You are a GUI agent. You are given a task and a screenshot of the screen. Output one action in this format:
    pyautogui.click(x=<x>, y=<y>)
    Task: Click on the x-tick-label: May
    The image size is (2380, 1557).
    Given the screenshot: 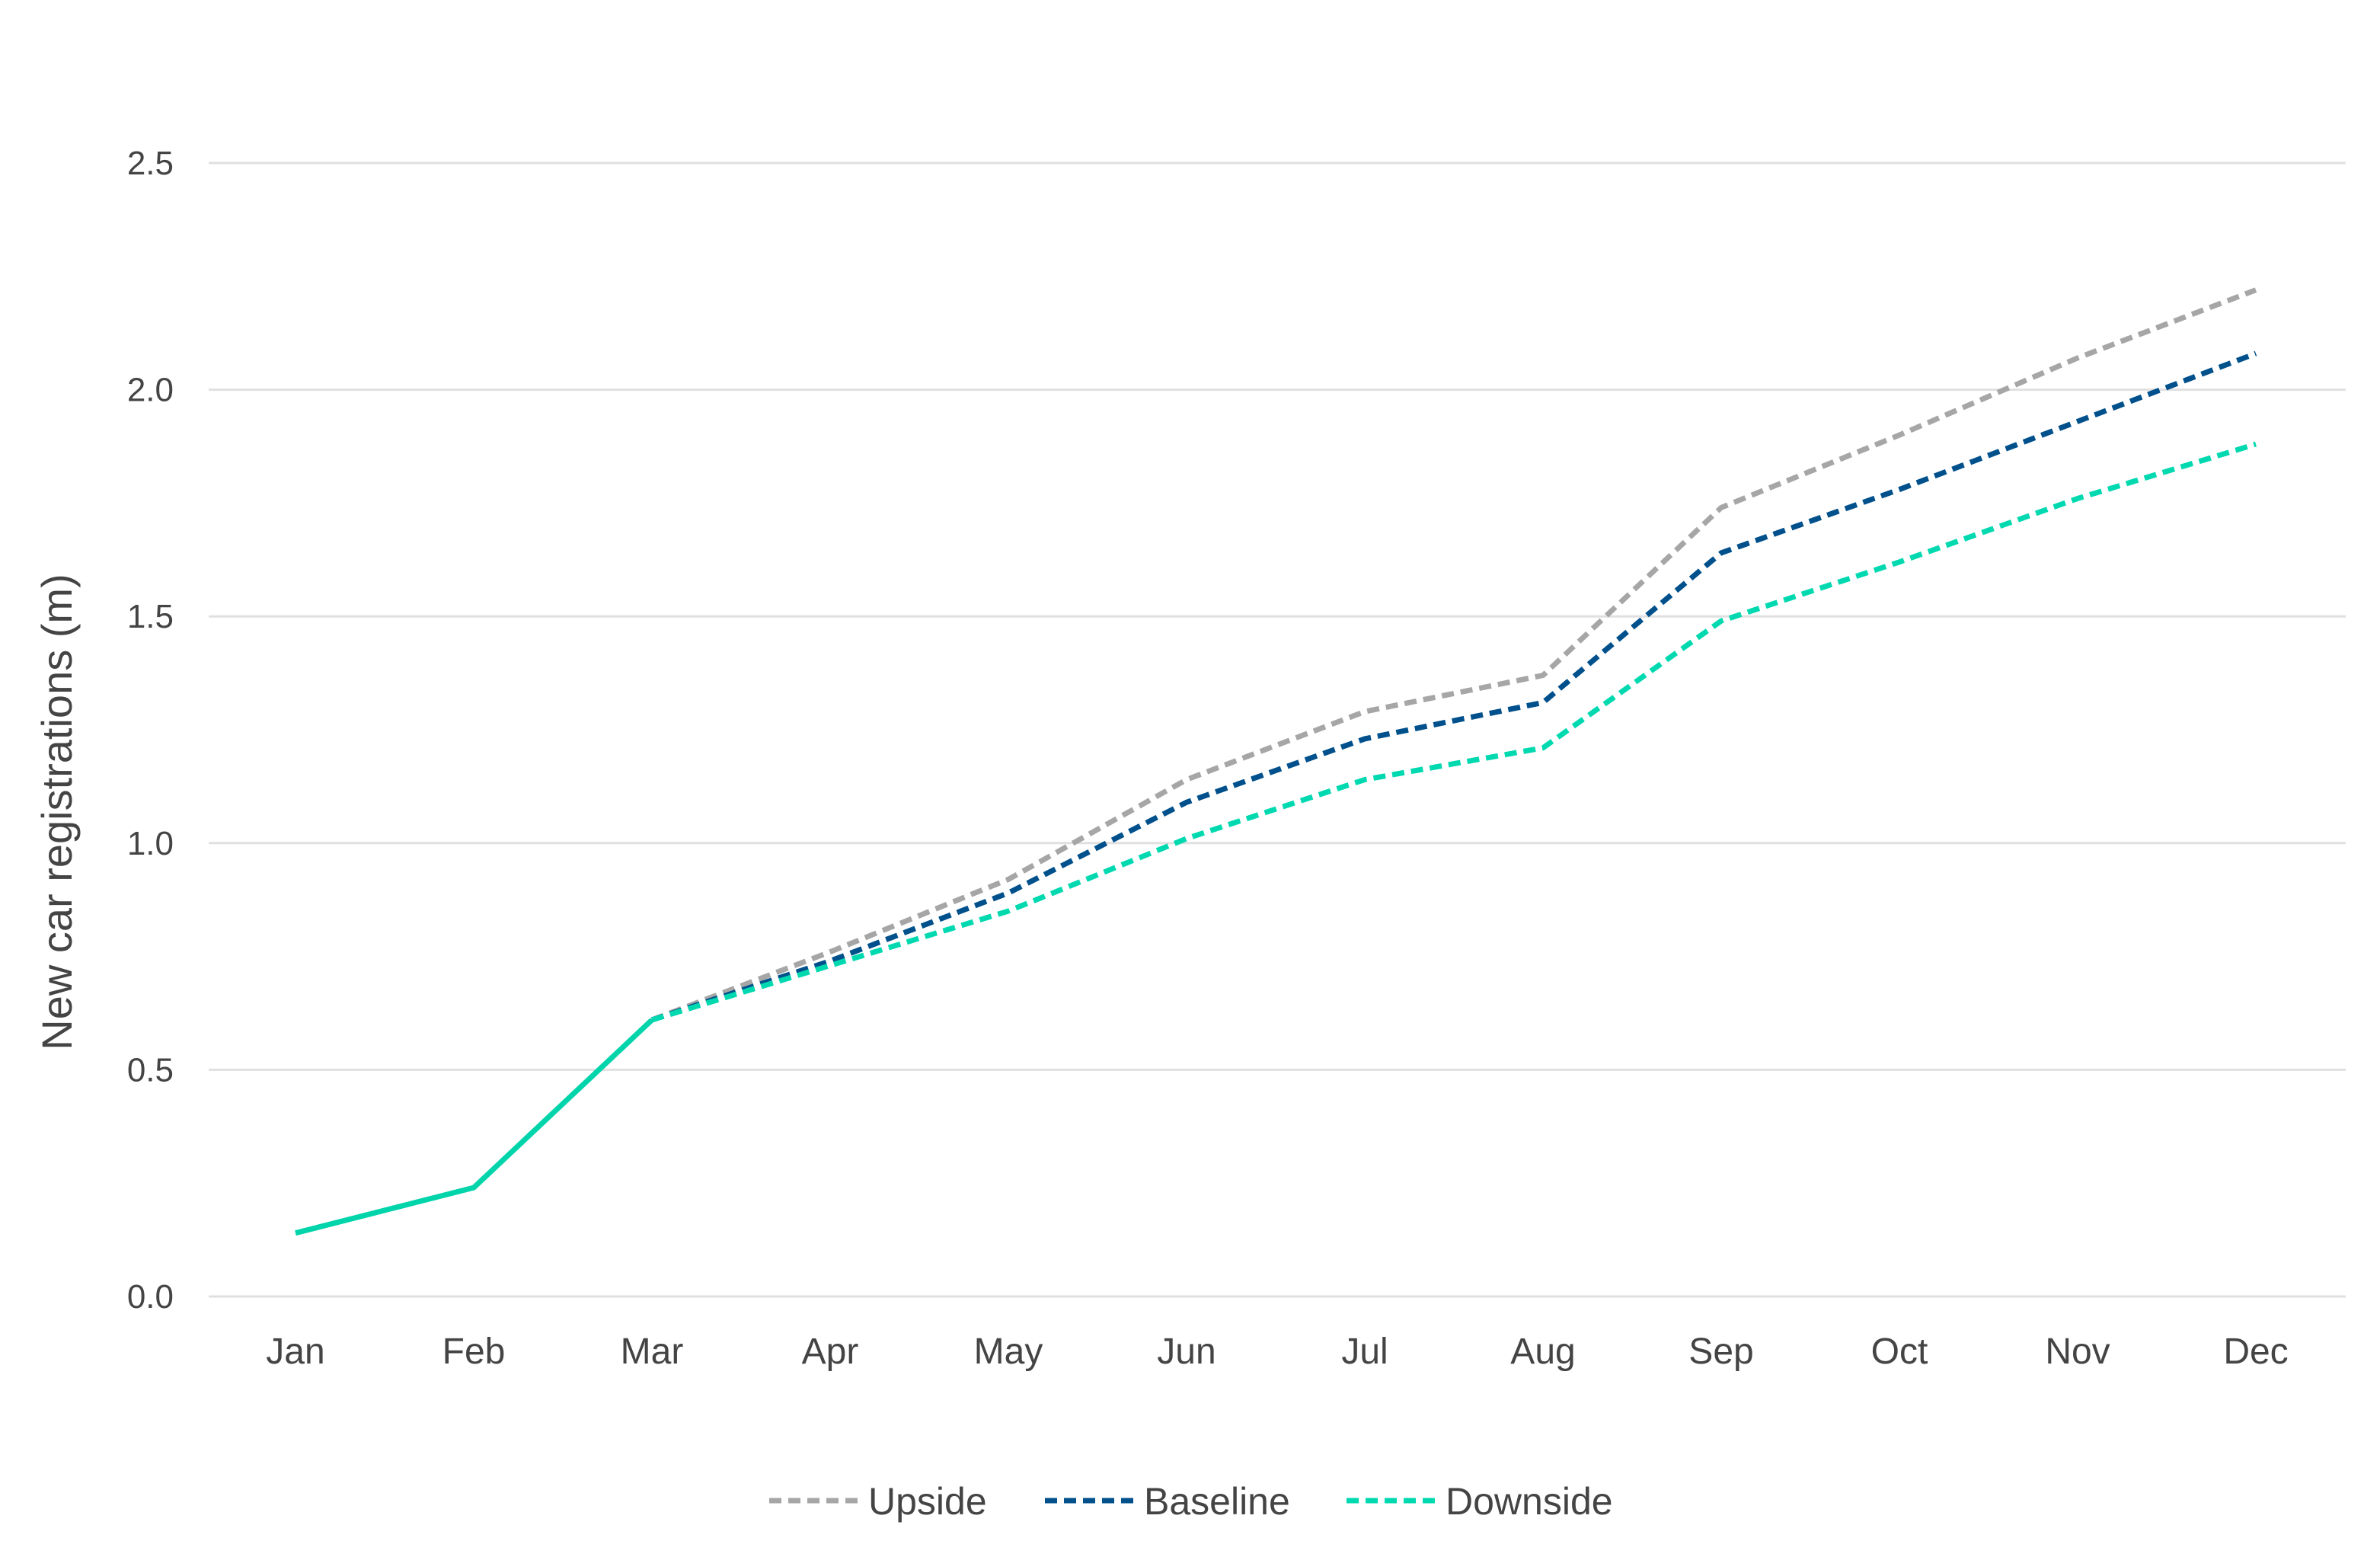 What is the action you would take?
    pyautogui.click(x=1009, y=1352)
    